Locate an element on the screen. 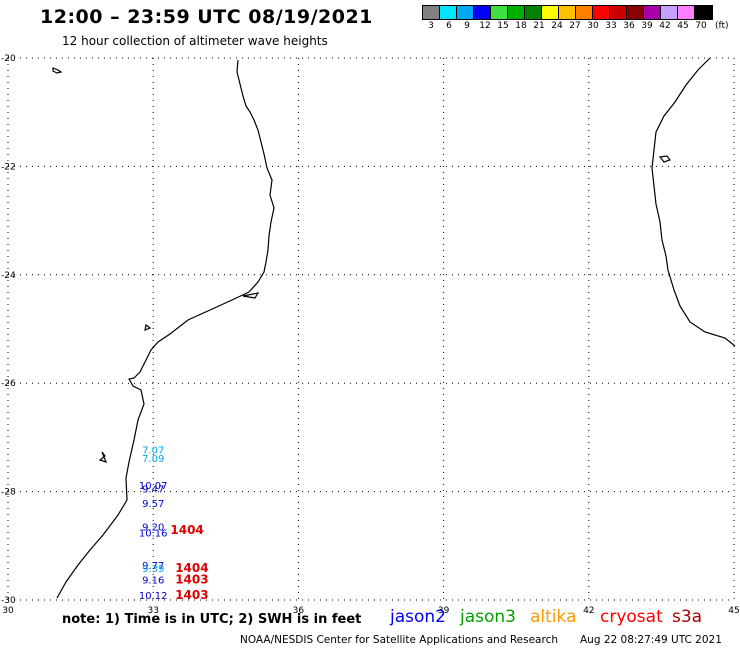 Image resolution: width=740 pixels, height=650 pixels. wave-height-point: 10.16 is located at coordinates (153, 534).